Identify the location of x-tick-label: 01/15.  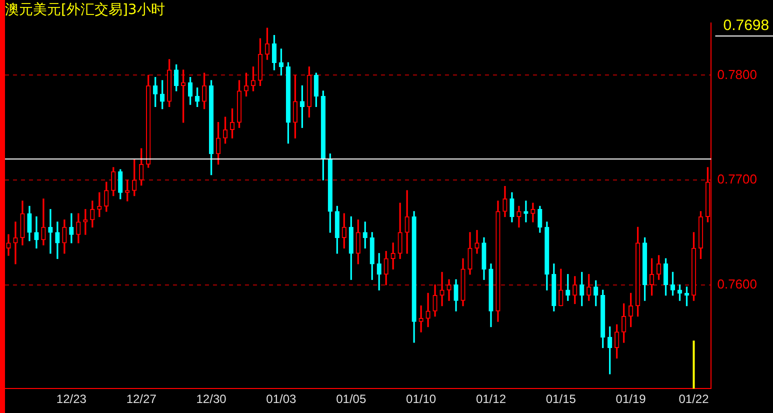
(561, 399).